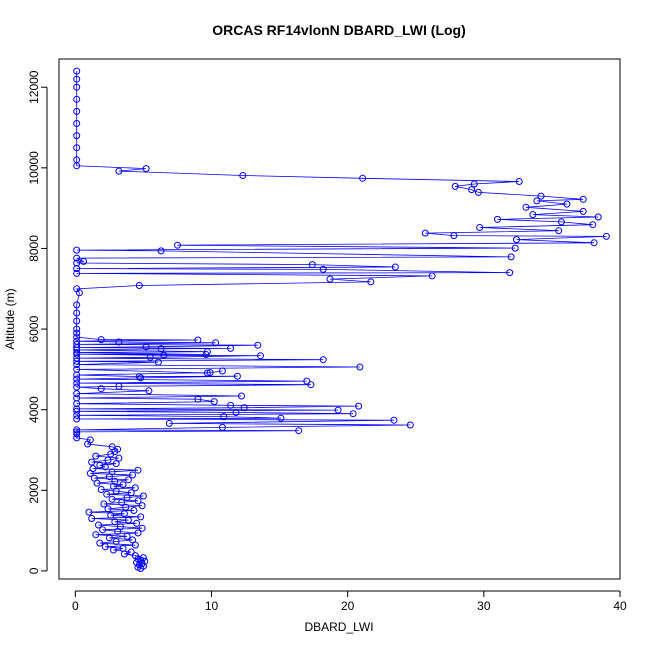 The image size is (650, 650). What do you see at coordinates (34, 409) in the screenshot?
I see `y-tick-label: 4000` at bounding box center [34, 409].